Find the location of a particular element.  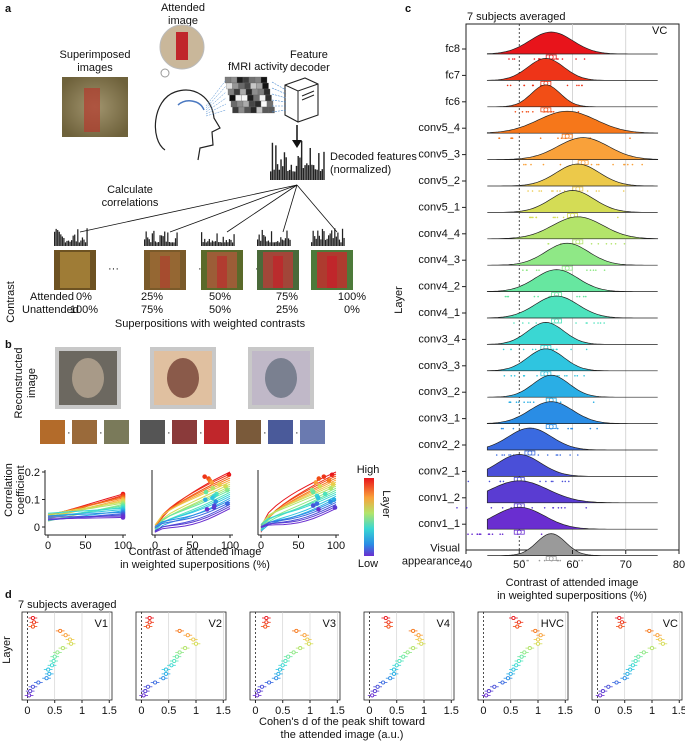

superpositions-caption: Superpositions with weighted contrasts is located at coordinates (210, 324).